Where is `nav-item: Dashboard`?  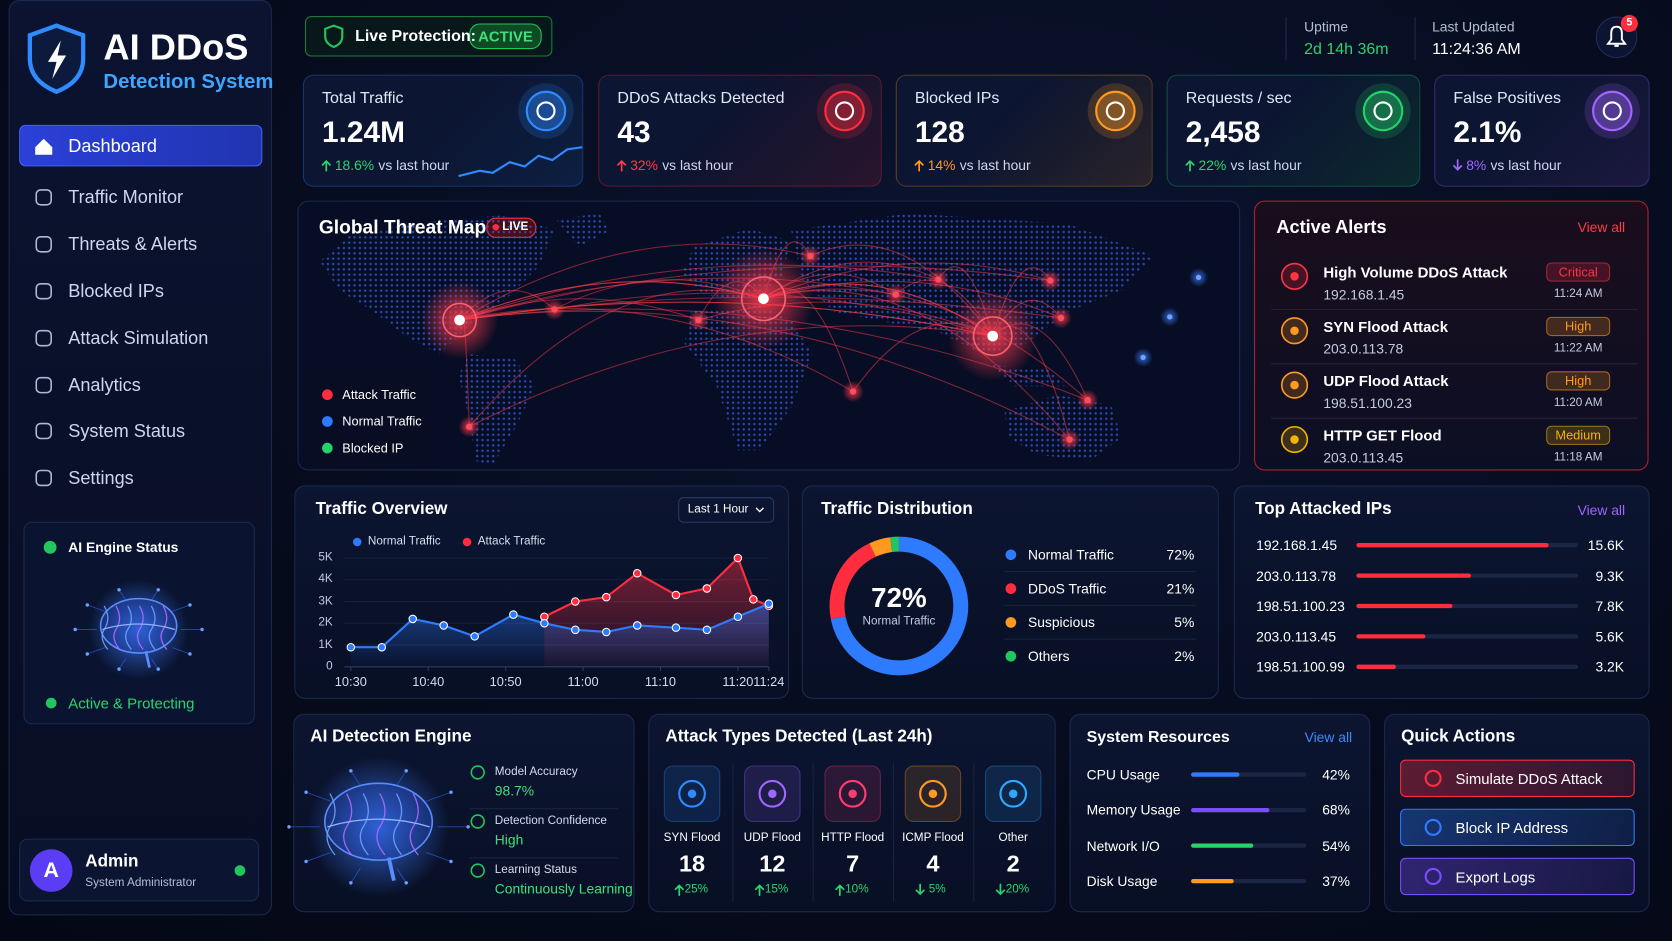 nav-item: Dashboard is located at coordinates (112, 146).